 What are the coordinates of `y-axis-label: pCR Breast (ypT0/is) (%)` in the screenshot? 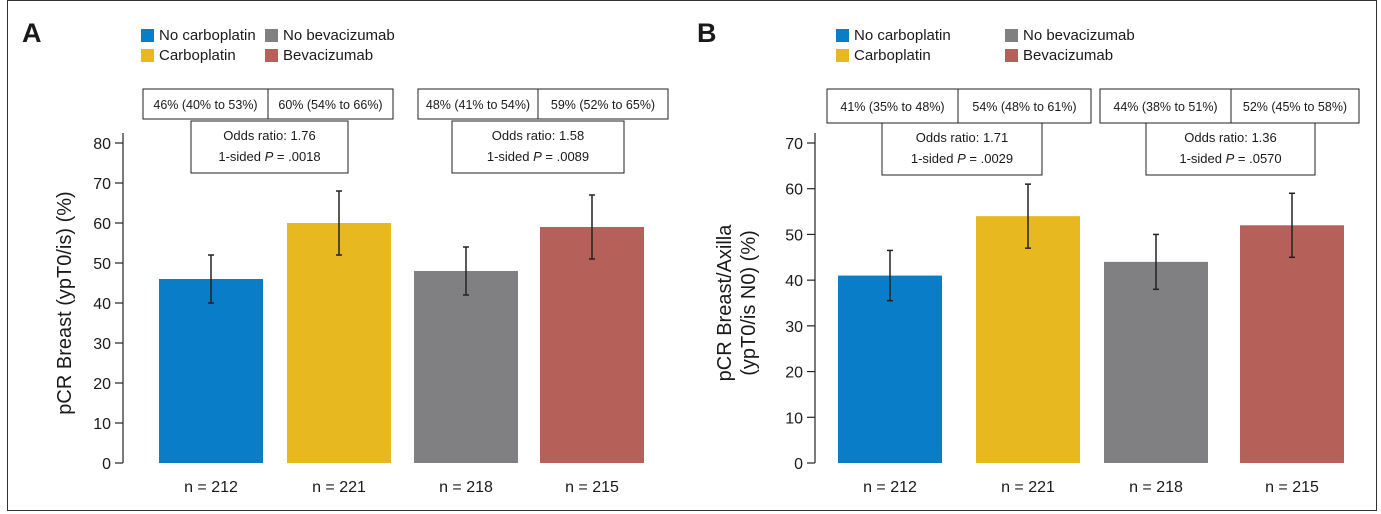 It's located at (65, 302).